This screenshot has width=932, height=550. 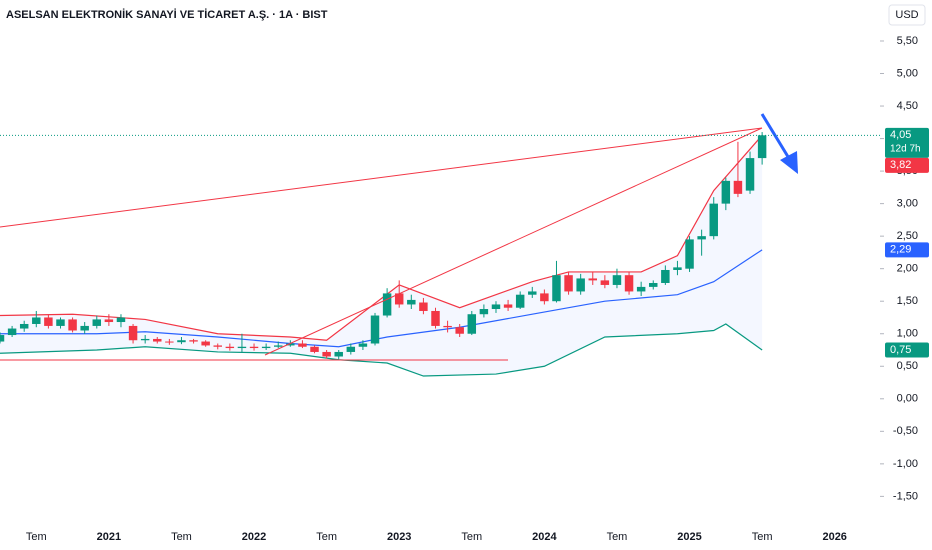 I want to click on y-tick-label: -0,50, so click(x=905, y=431).